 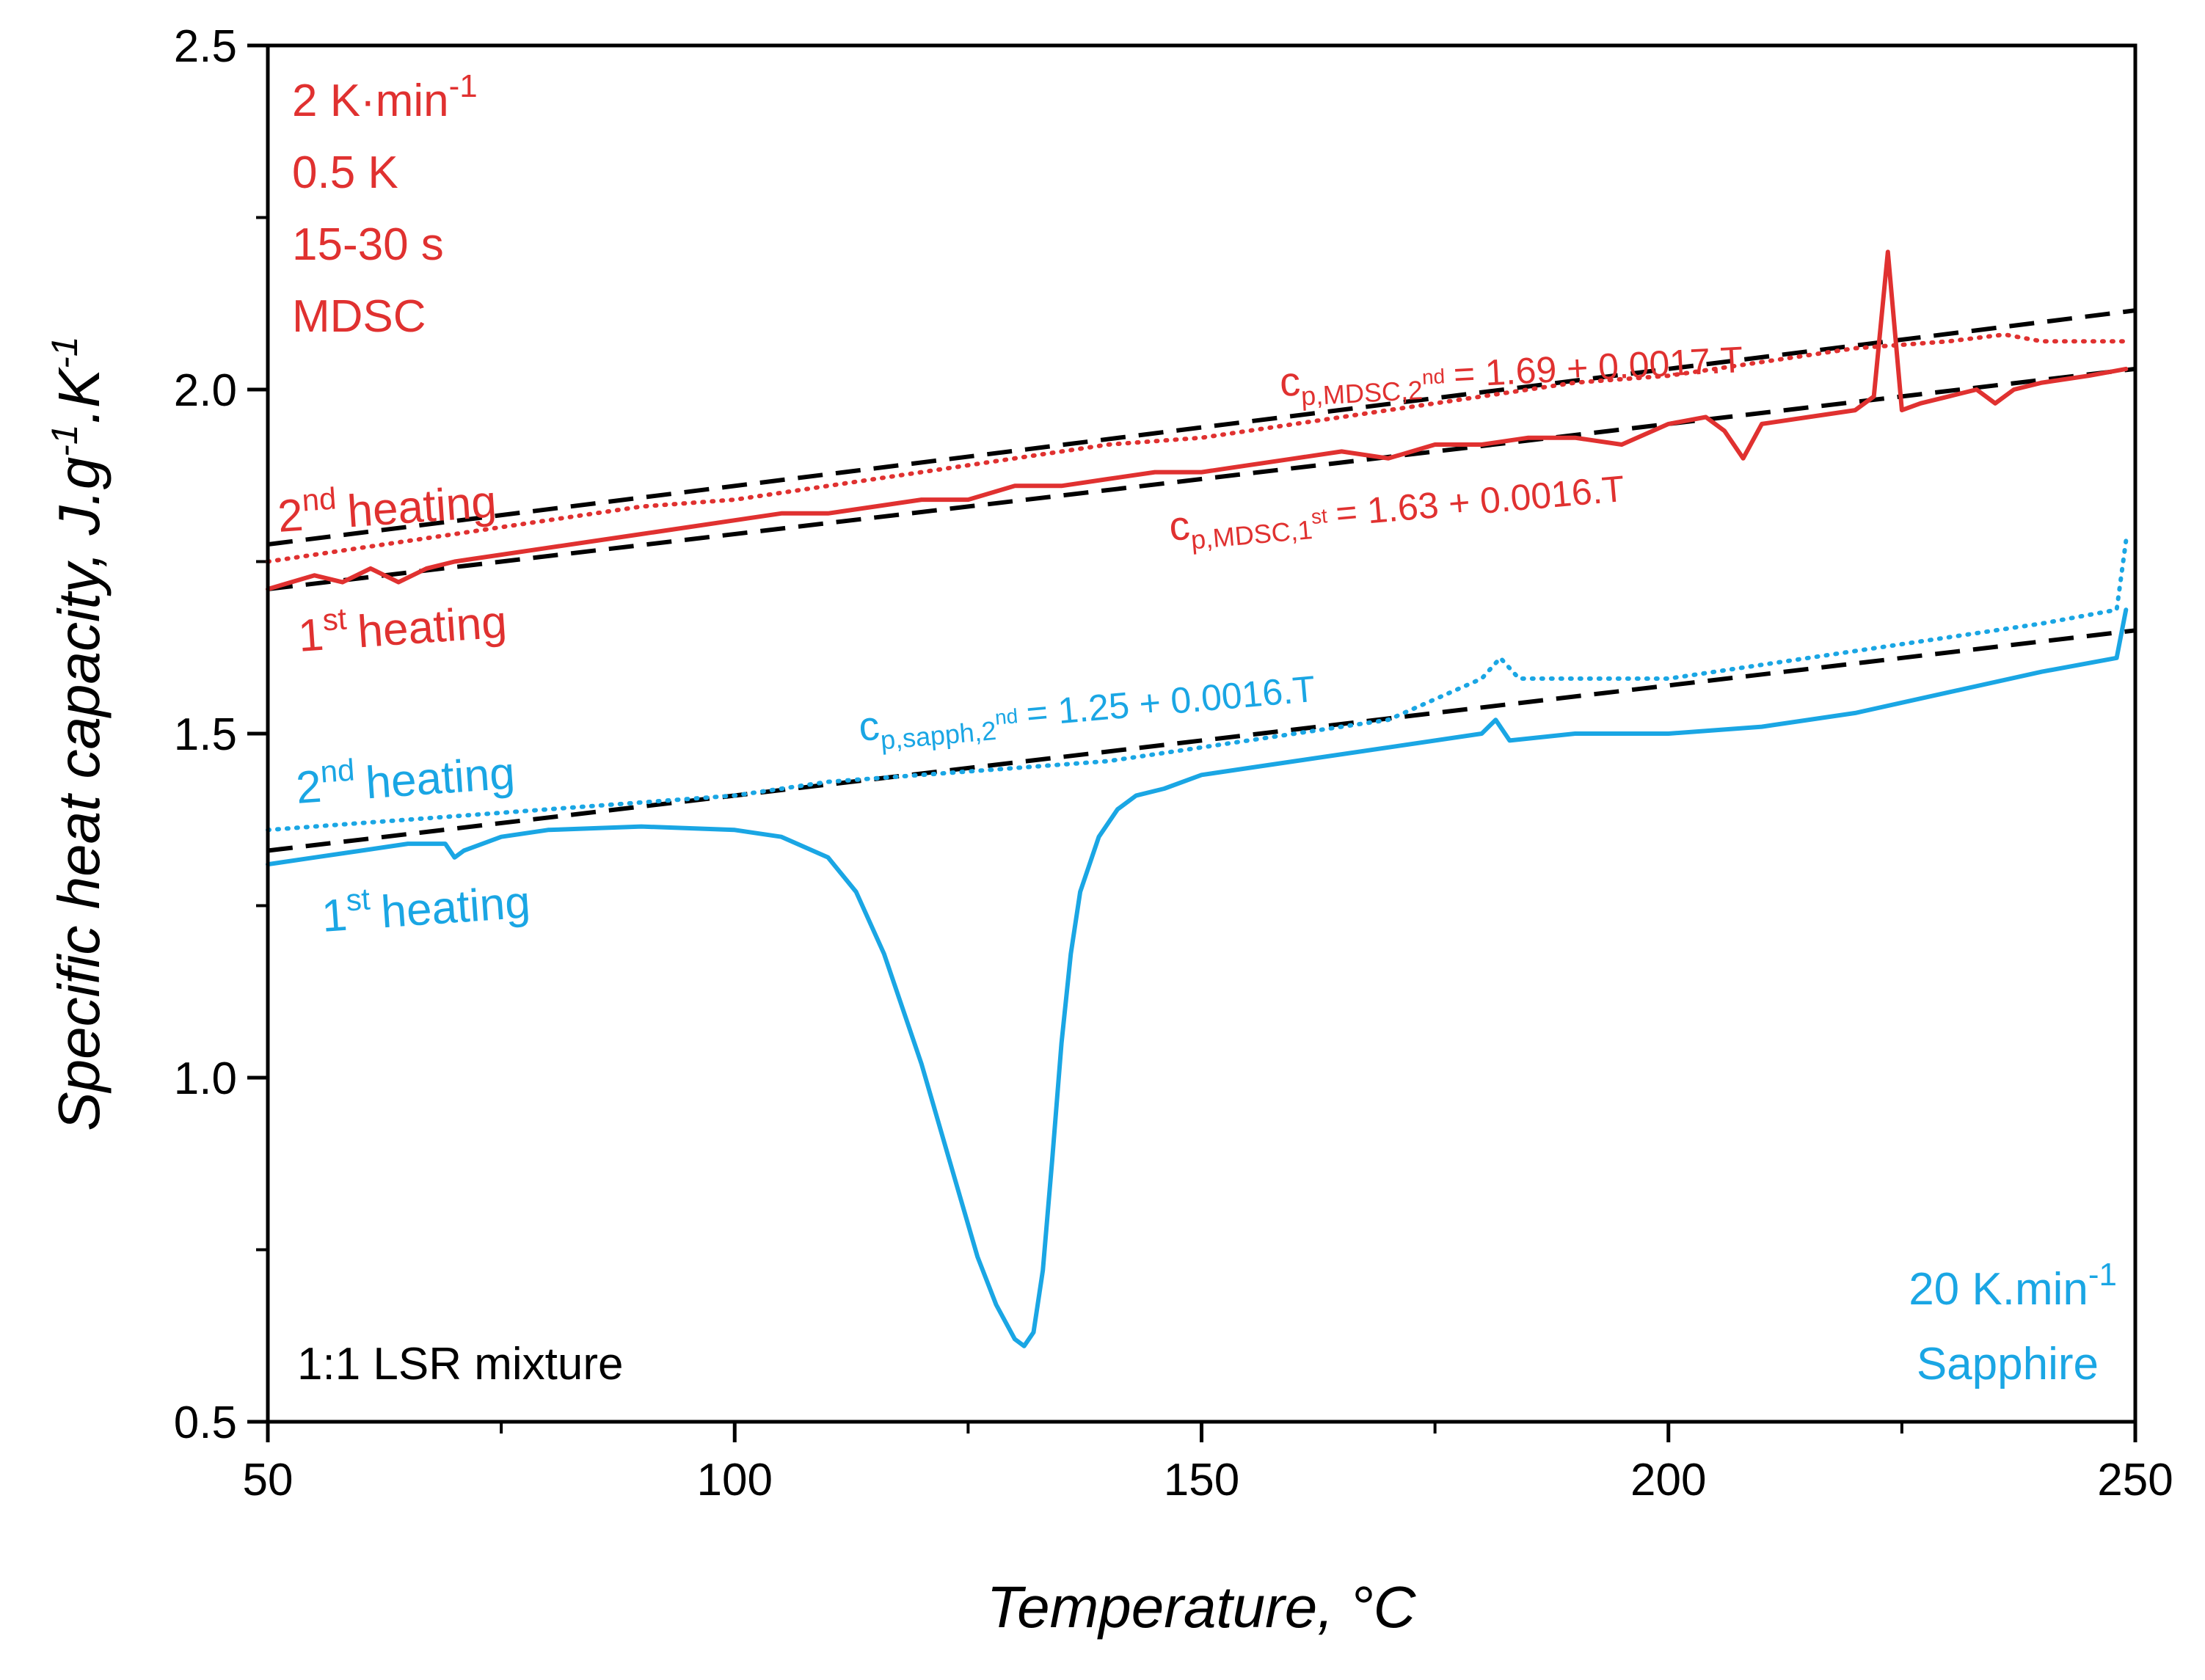 I want to click on mdsc-1st-heating-label: 1st heating, so click(x=402, y=626).